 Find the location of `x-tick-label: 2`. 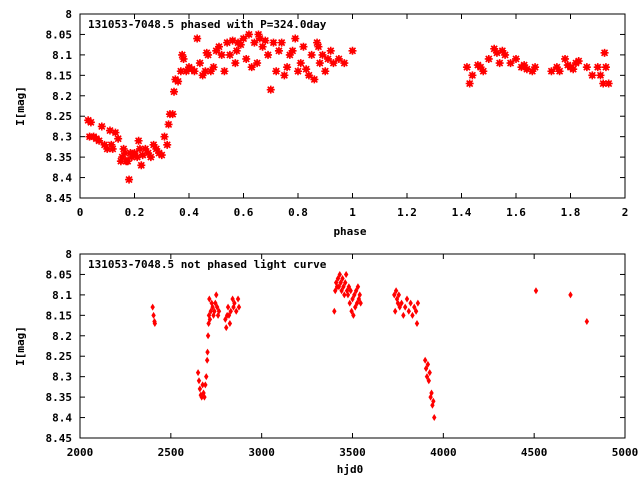

x-tick-label: 2 is located at coordinates (625, 212).